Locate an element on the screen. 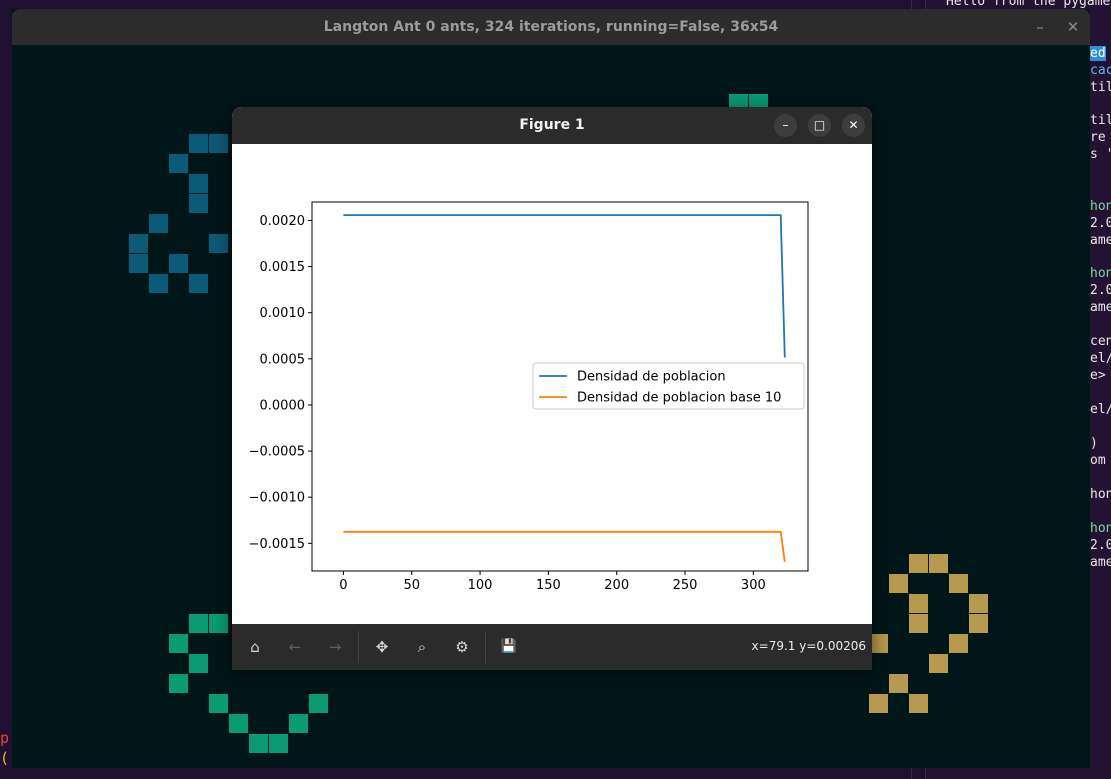 The width and height of the screenshot is (1111, 779). figure-titlebar: Figure 1 – □ ✕ is located at coordinates (552, 125).